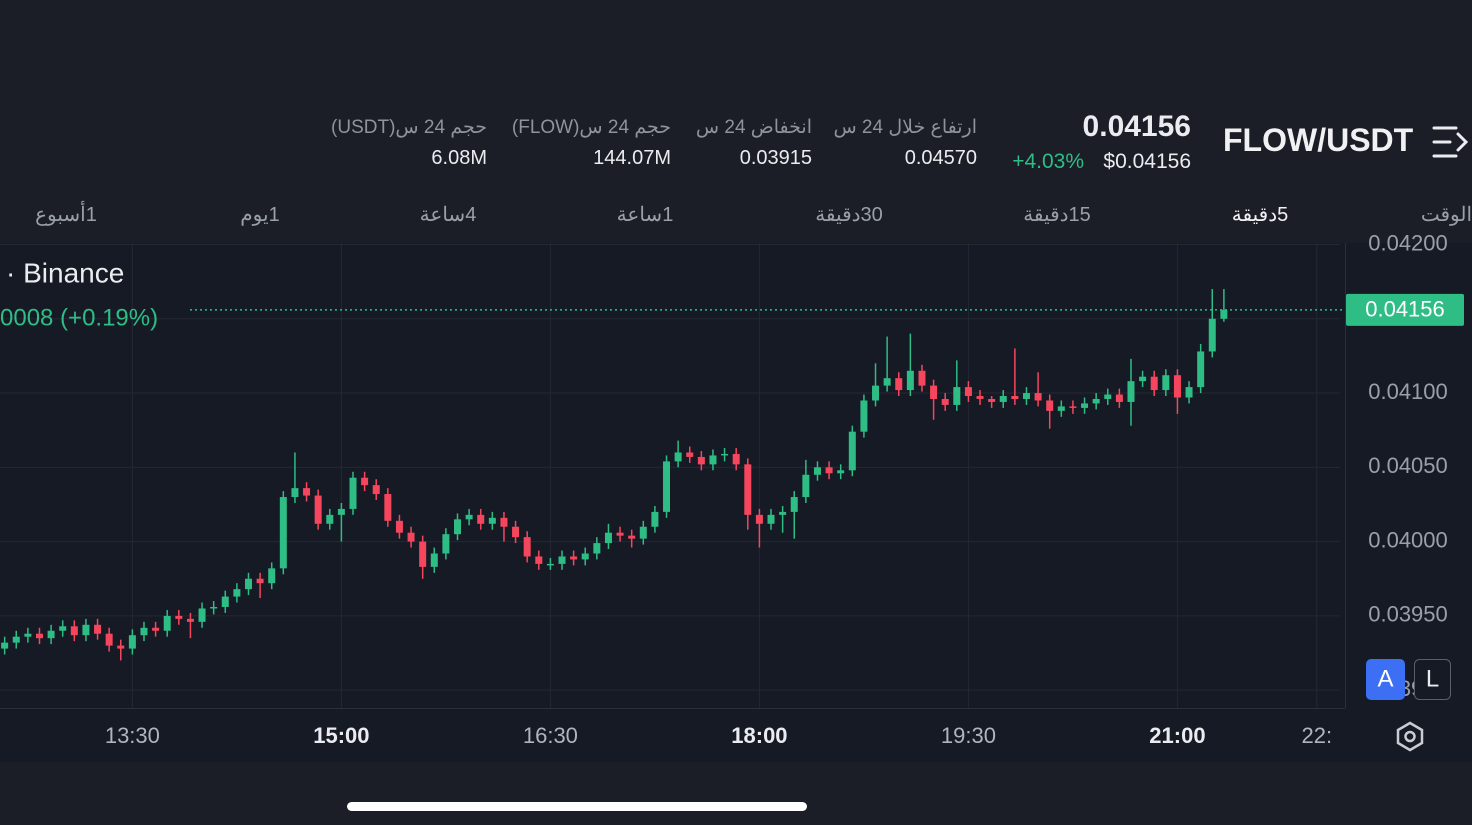 Image resolution: width=1472 pixels, height=825 pixels. What do you see at coordinates (849, 215) in the screenshot?
I see `interval-tab: 30دقيقة` at bounding box center [849, 215].